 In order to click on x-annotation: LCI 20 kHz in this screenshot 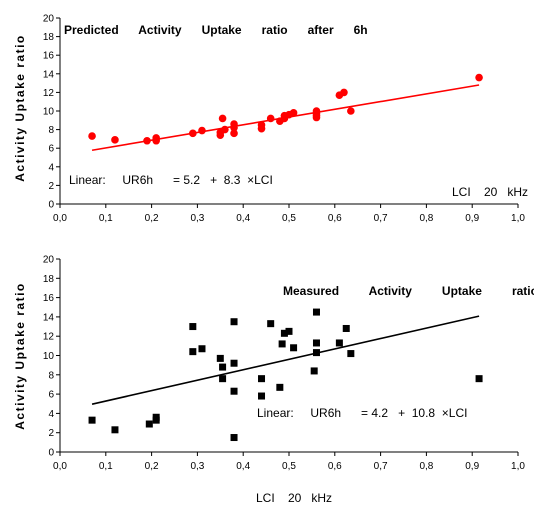, I will do `click(490, 192)`.